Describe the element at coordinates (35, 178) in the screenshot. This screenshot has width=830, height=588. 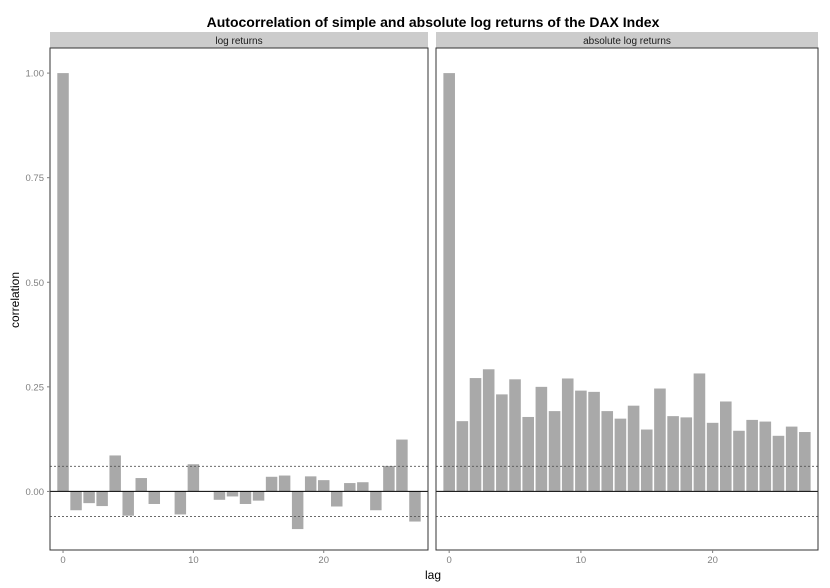
I see `y-tick-label: 0.75` at that location.